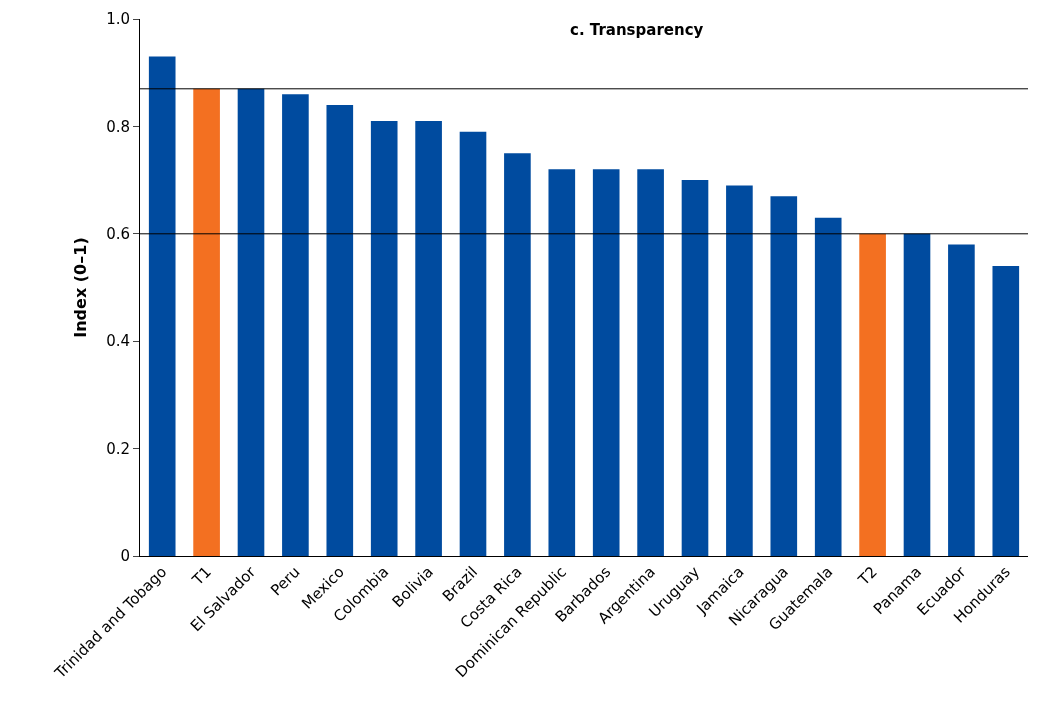  What do you see at coordinates (637, 30) in the screenshot?
I see `chart-title: c. Transparency` at bounding box center [637, 30].